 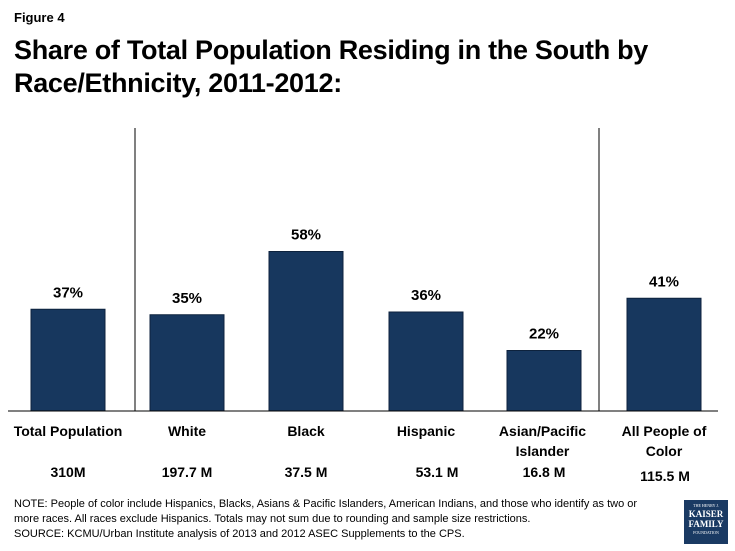 I want to click on value-label-asian: 22%, so click(x=544, y=334).